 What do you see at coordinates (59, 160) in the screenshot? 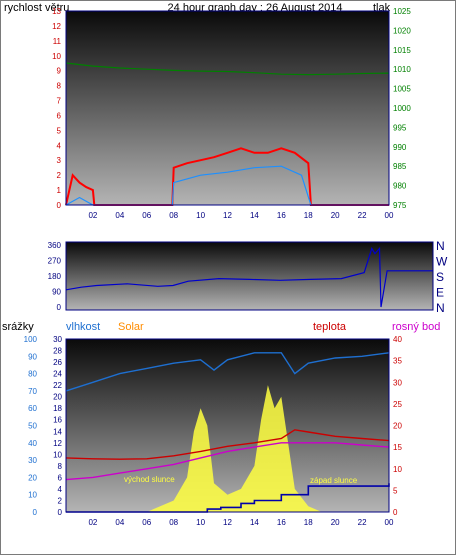
I see `wind-axis-tick-label: 3` at bounding box center [59, 160].